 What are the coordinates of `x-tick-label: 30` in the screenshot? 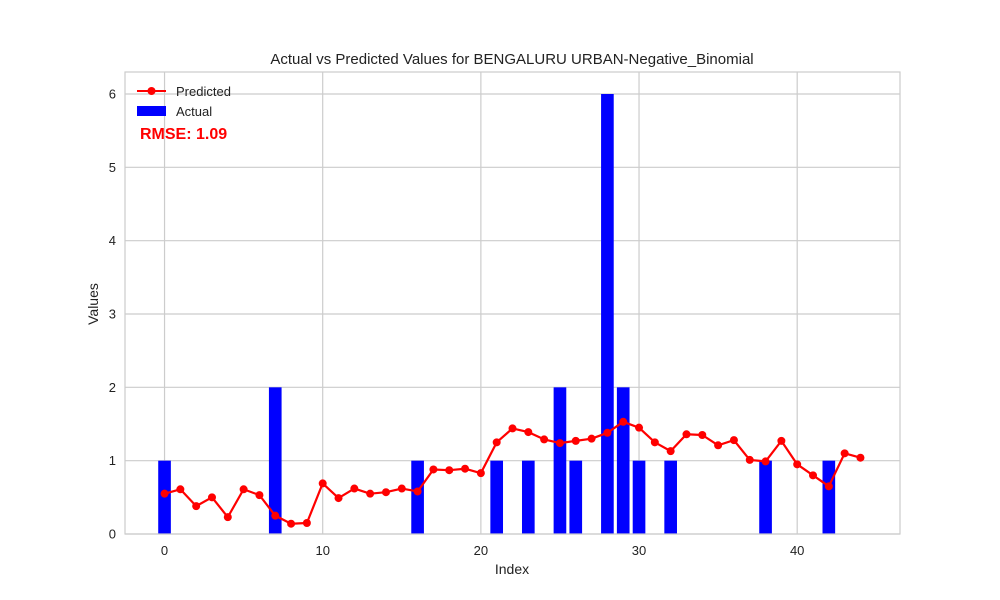 It's located at (639, 550).